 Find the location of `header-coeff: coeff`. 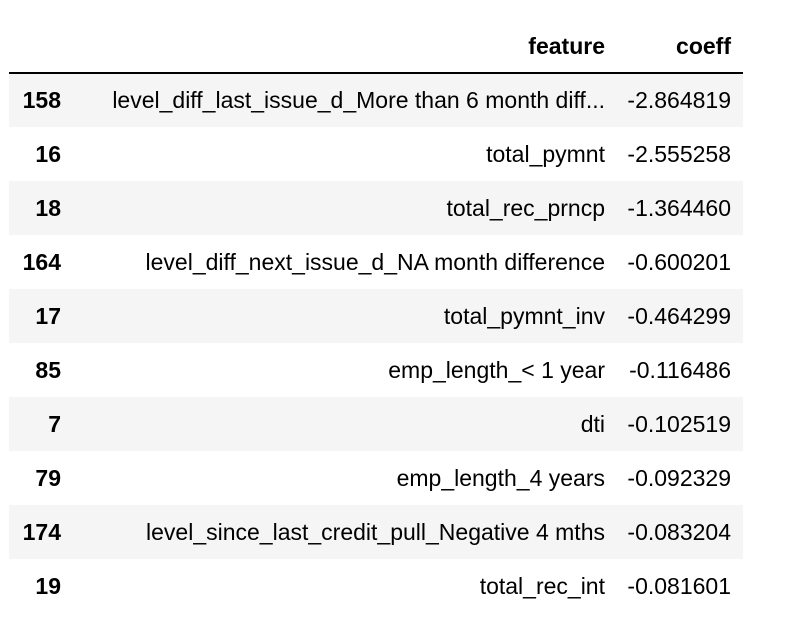

header-coeff: coeff is located at coordinates (680, 47).